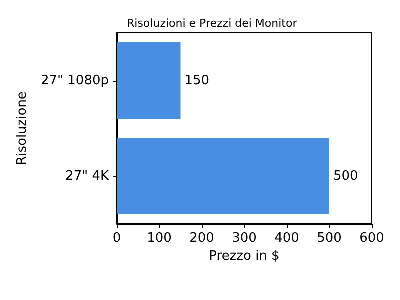 This screenshot has height=300, width=400. What do you see at coordinates (287, 238) in the screenshot?
I see `x-tick-label: 400` at bounding box center [287, 238].